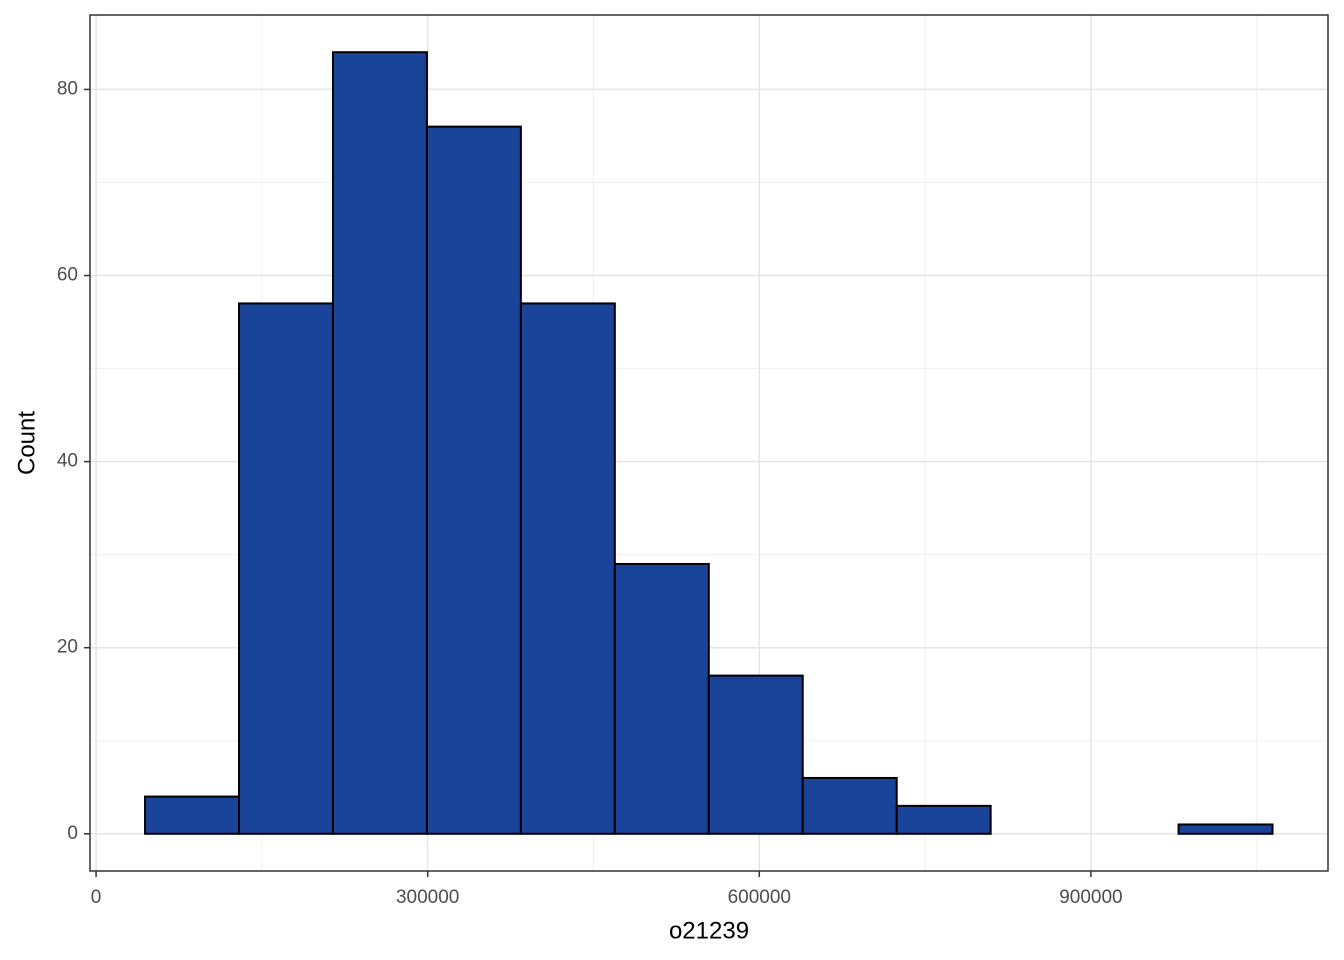 The width and height of the screenshot is (1344, 960). Describe the element at coordinates (759, 897) in the screenshot. I see `x-tick-label: 600000` at that location.